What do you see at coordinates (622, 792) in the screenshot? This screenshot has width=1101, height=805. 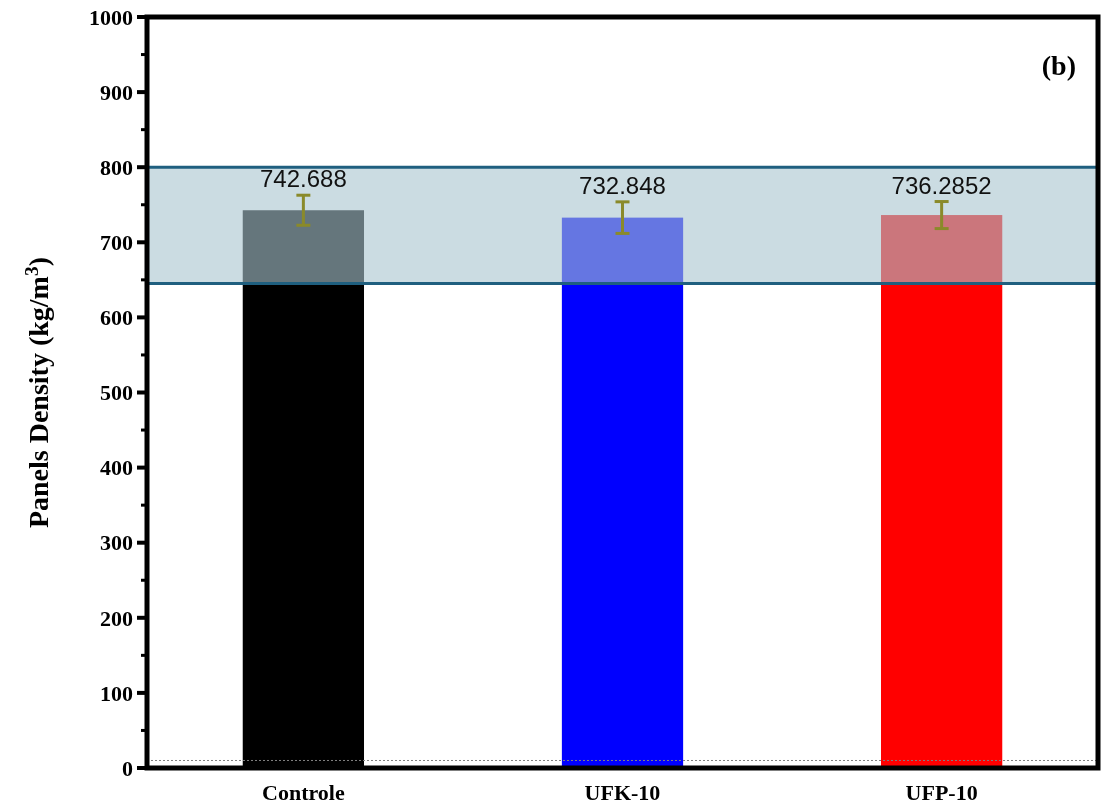 I see `x-tick-label: UFK-10` at bounding box center [622, 792].